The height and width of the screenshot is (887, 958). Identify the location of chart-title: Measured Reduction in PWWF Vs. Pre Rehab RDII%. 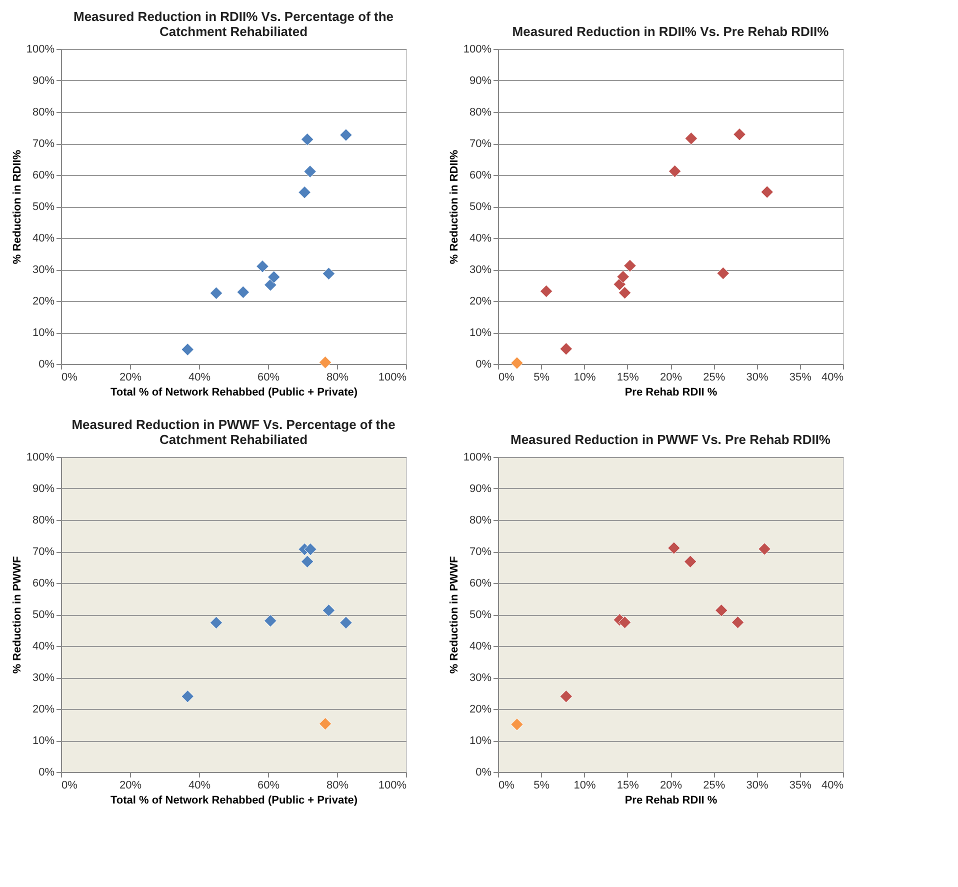
(670, 439).